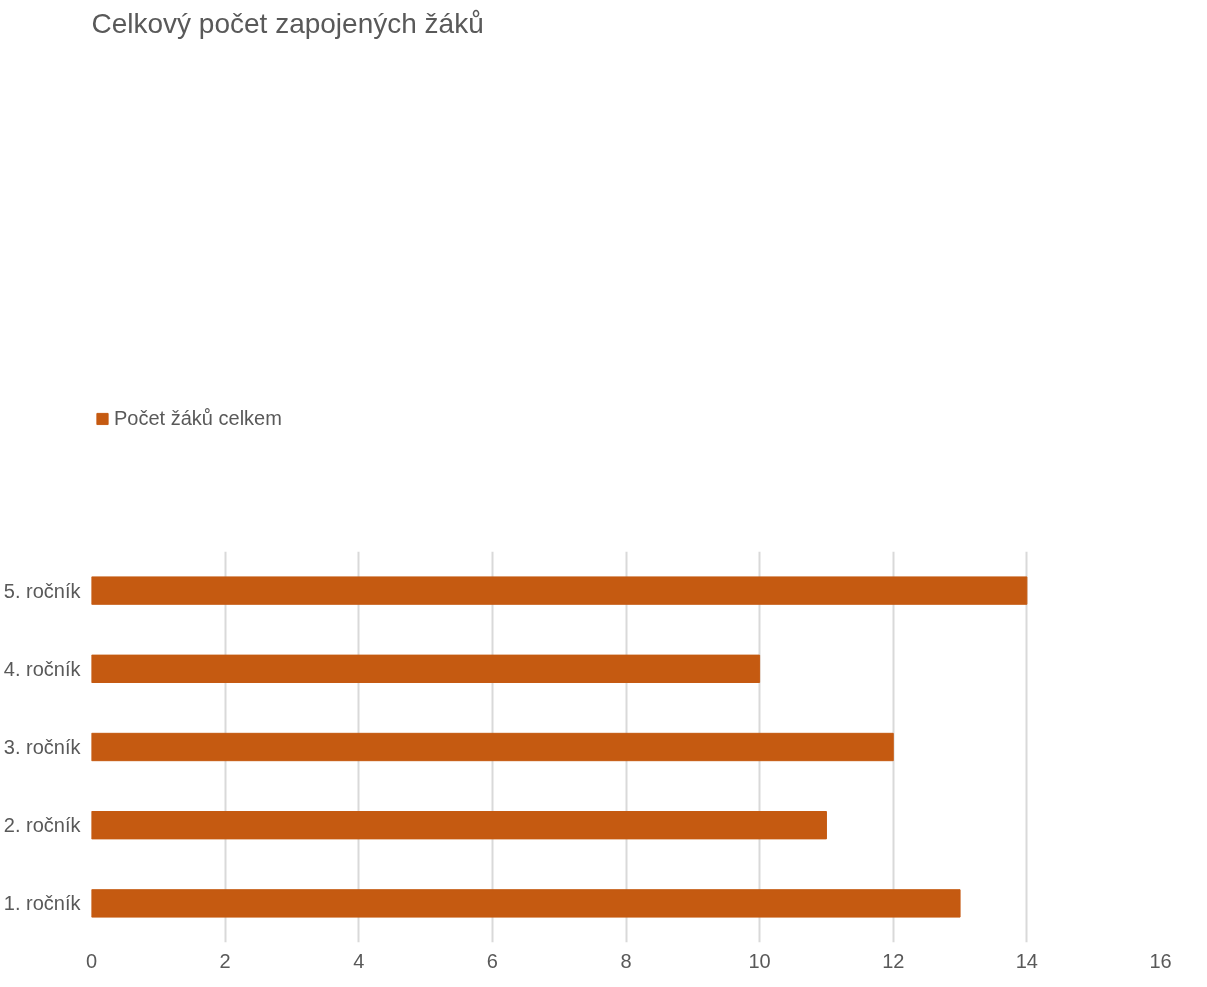 This screenshot has width=1207, height=987. Describe the element at coordinates (287, 23) in the screenshot. I see `chart-title: Celkový počet zapojených žáků` at that location.